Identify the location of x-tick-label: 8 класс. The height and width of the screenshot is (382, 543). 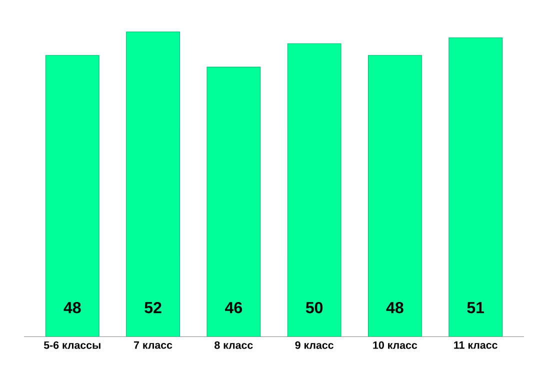
(233, 345).